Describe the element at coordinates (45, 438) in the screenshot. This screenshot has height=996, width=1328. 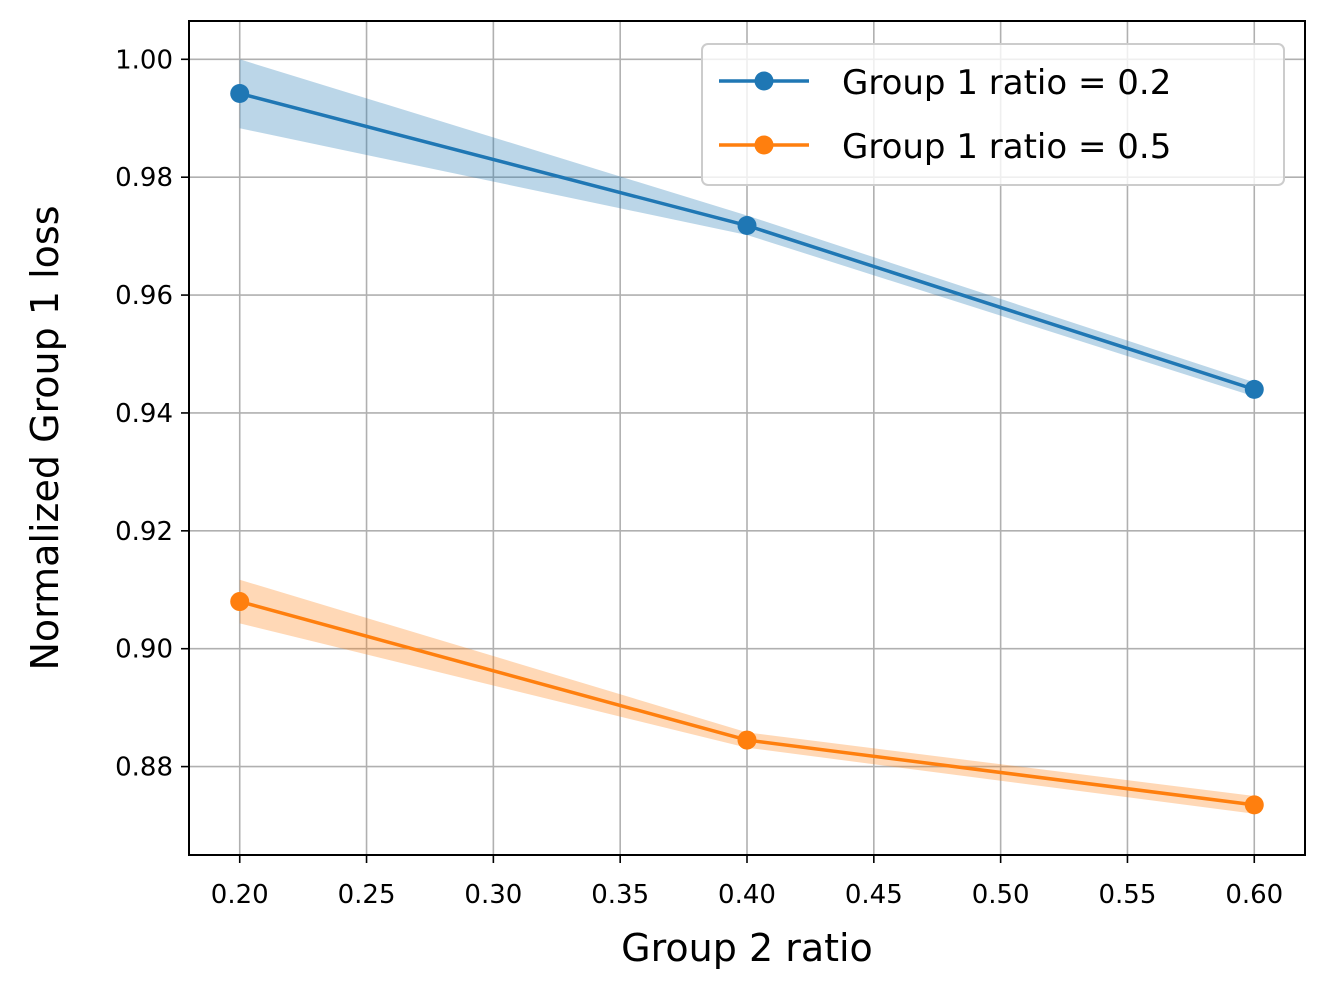
I see `y-axis-label: Normalized Group 1 loss` at that location.